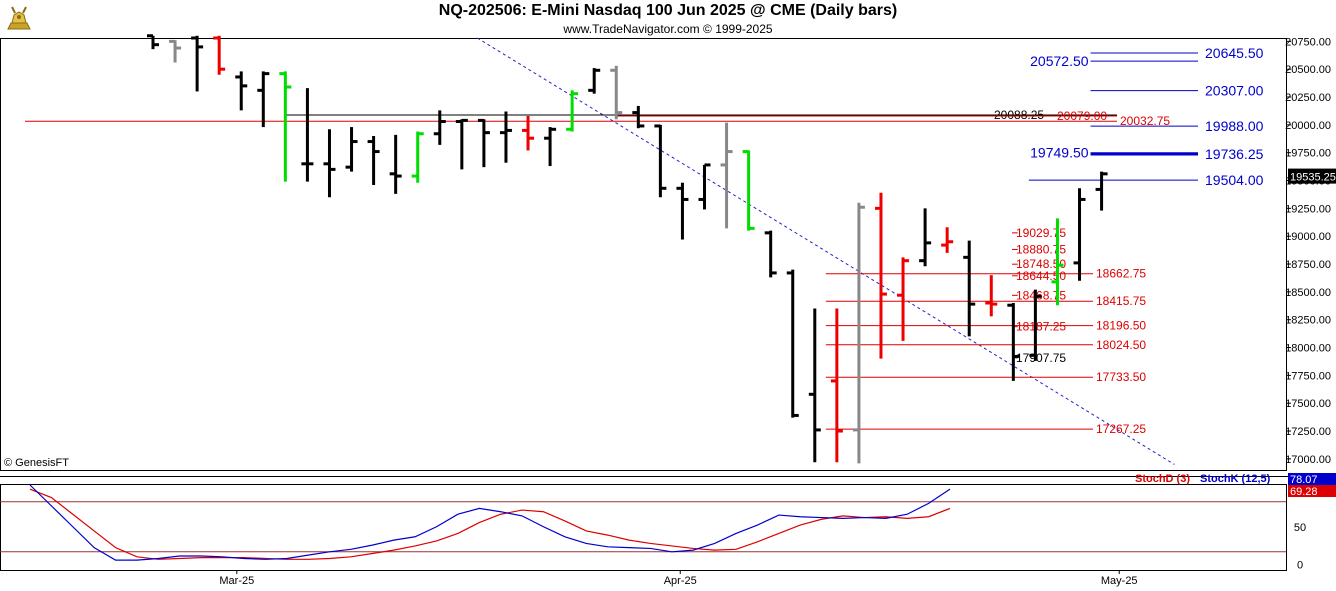  I want to click on stoch-axis-tick-label: 50, so click(1300, 528).